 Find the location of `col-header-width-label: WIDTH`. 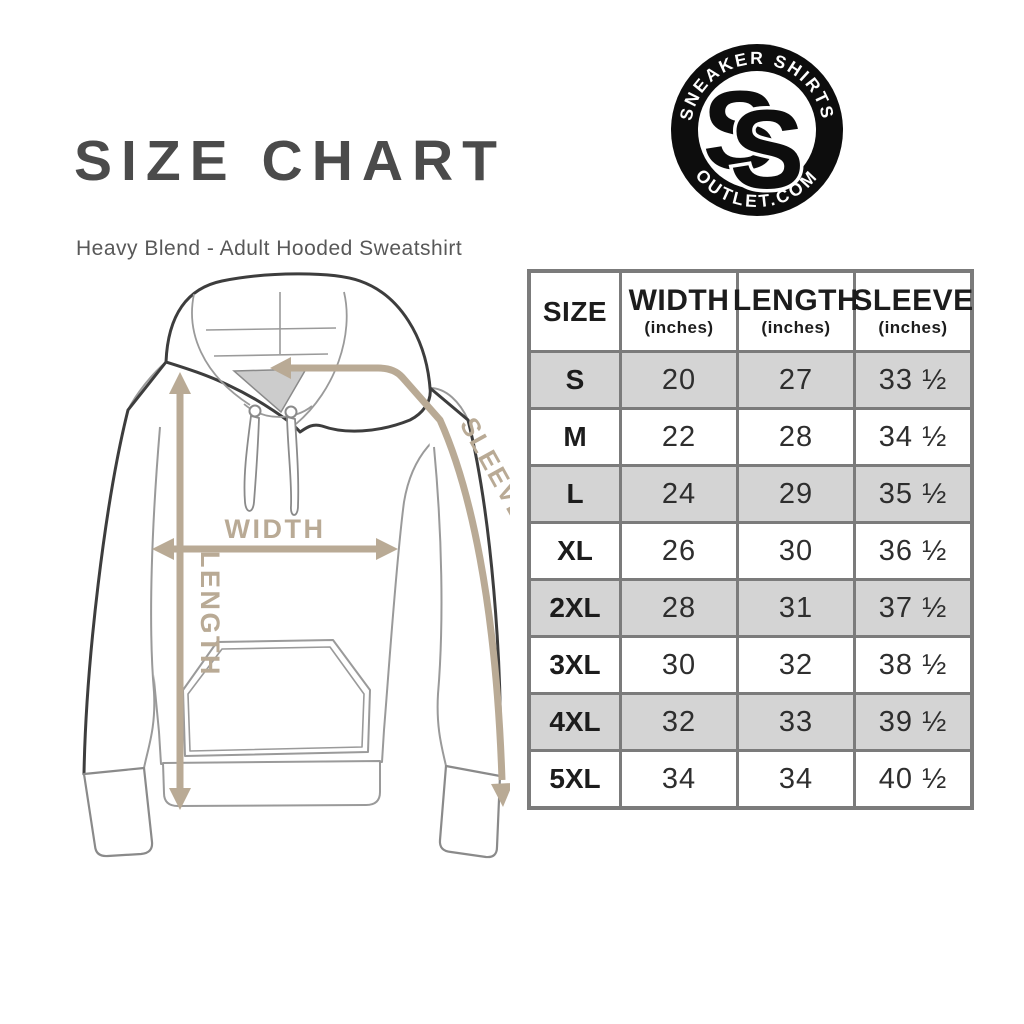

col-header-width-label: WIDTH is located at coordinates (679, 300).